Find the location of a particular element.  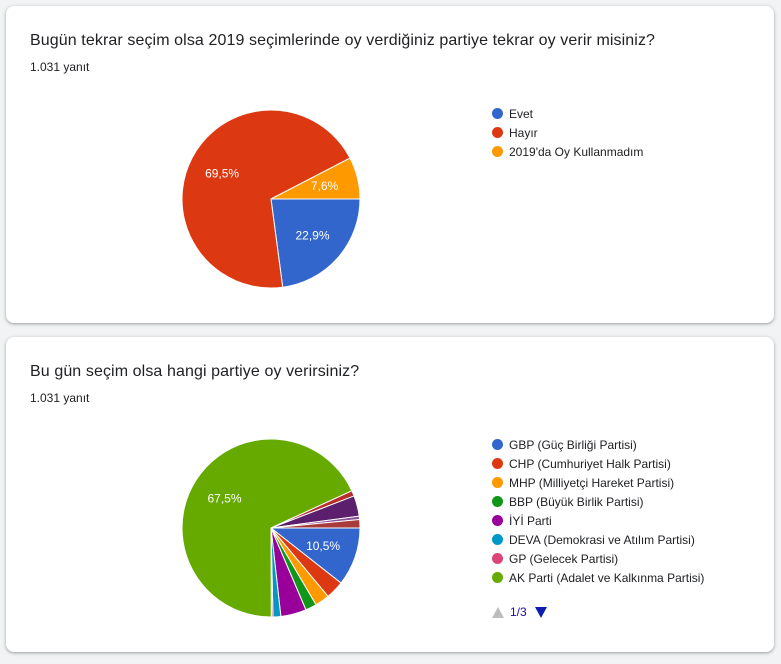

legend-item: AK Parti (Adalet ve Kalkınma Partisi) is located at coordinates (598, 577).